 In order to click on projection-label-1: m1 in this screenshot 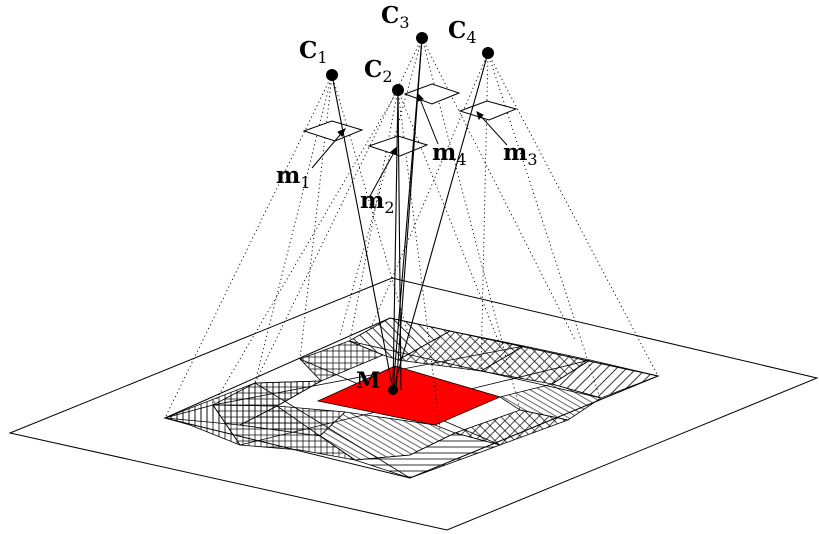, I will do `click(293, 177)`.